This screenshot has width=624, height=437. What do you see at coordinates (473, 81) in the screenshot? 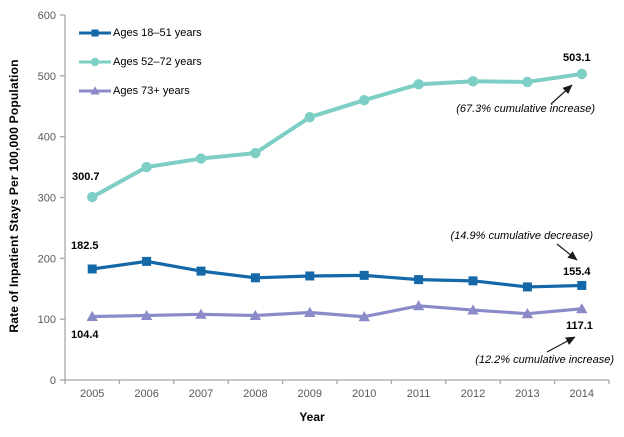
I see `series-1-point-2012` at bounding box center [473, 81].